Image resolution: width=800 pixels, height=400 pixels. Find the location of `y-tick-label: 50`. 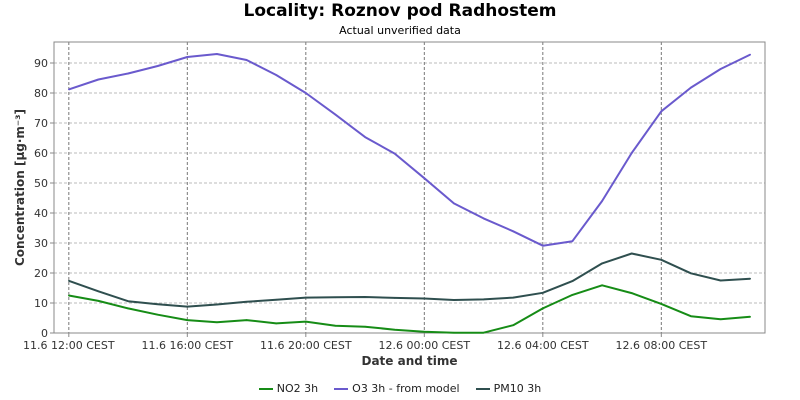

y-tick-label: 50 is located at coordinates (41, 183).